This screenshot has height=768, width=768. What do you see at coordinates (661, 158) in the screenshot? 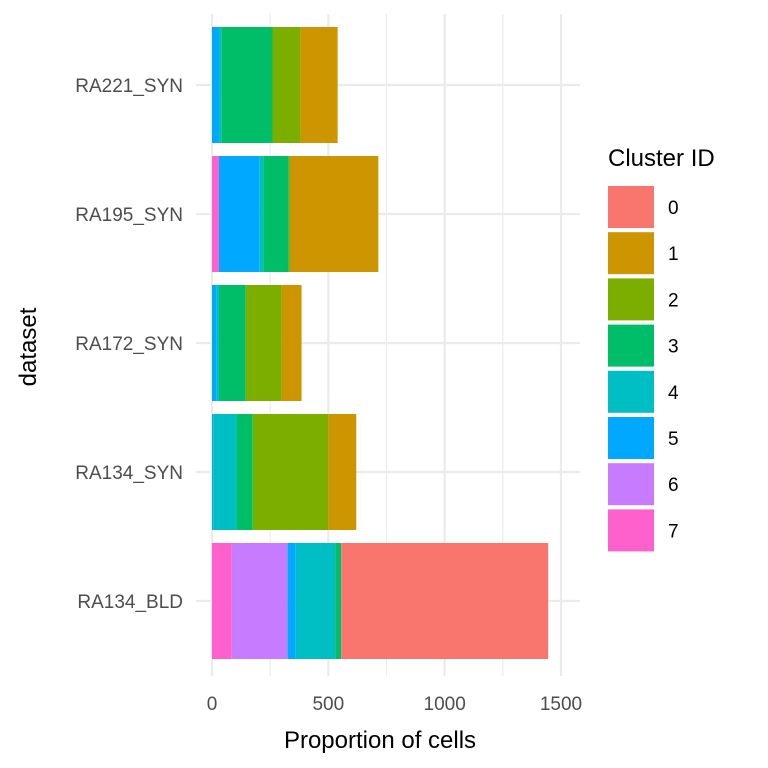
I see `legend-title: Cluster ID` at bounding box center [661, 158].